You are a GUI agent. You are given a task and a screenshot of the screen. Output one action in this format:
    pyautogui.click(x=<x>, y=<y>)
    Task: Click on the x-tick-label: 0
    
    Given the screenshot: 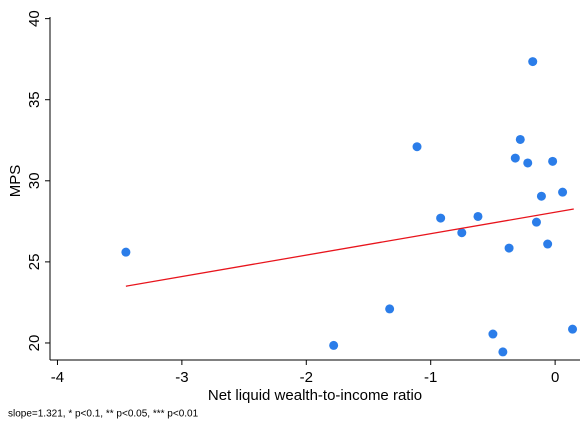 What is the action you would take?
    pyautogui.click(x=555, y=377)
    